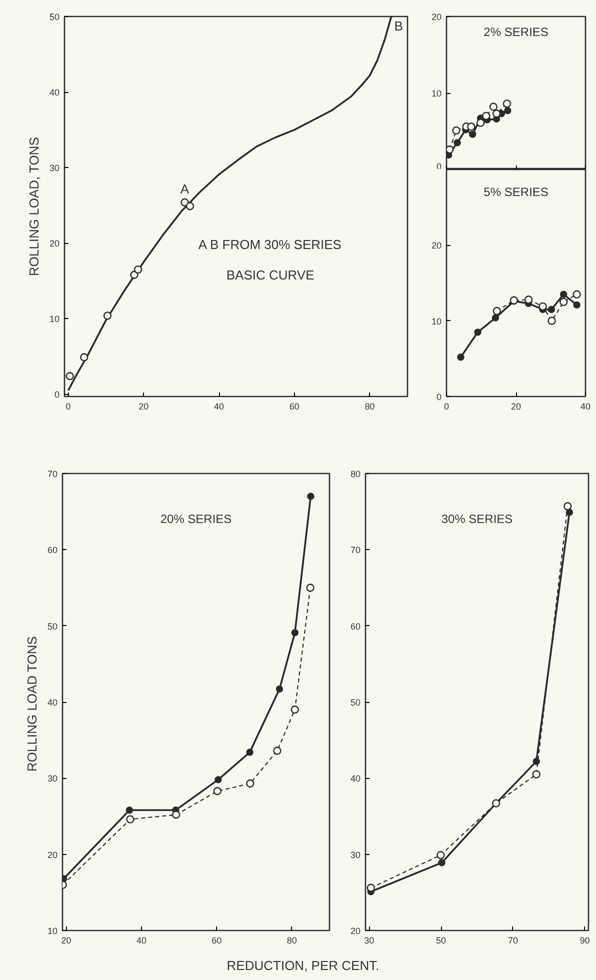 Image resolution: width=596 pixels, height=980 pixels. Describe the element at coordinates (369, 941) in the screenshot. I see `x-tick-label: 30` at that location.